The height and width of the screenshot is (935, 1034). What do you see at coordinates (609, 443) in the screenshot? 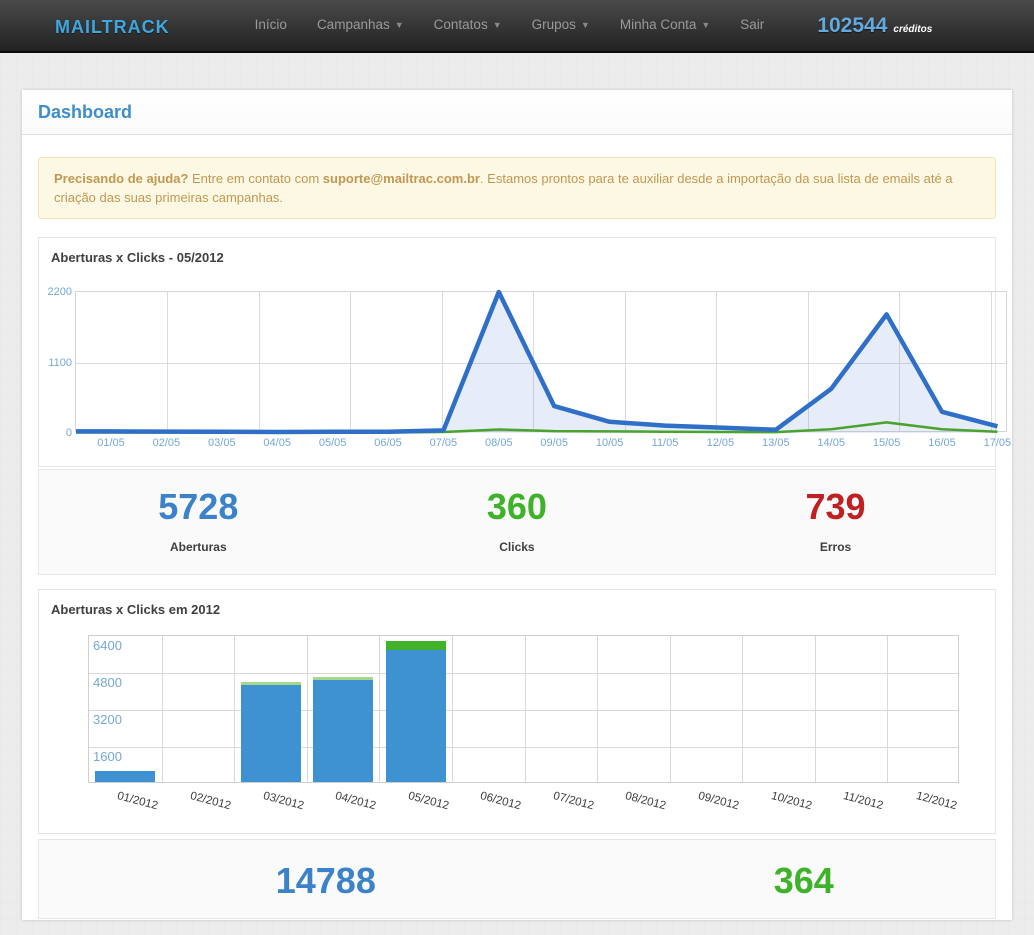
I see `x-axis-tick: 10/05` at bounding box center [609, 443].